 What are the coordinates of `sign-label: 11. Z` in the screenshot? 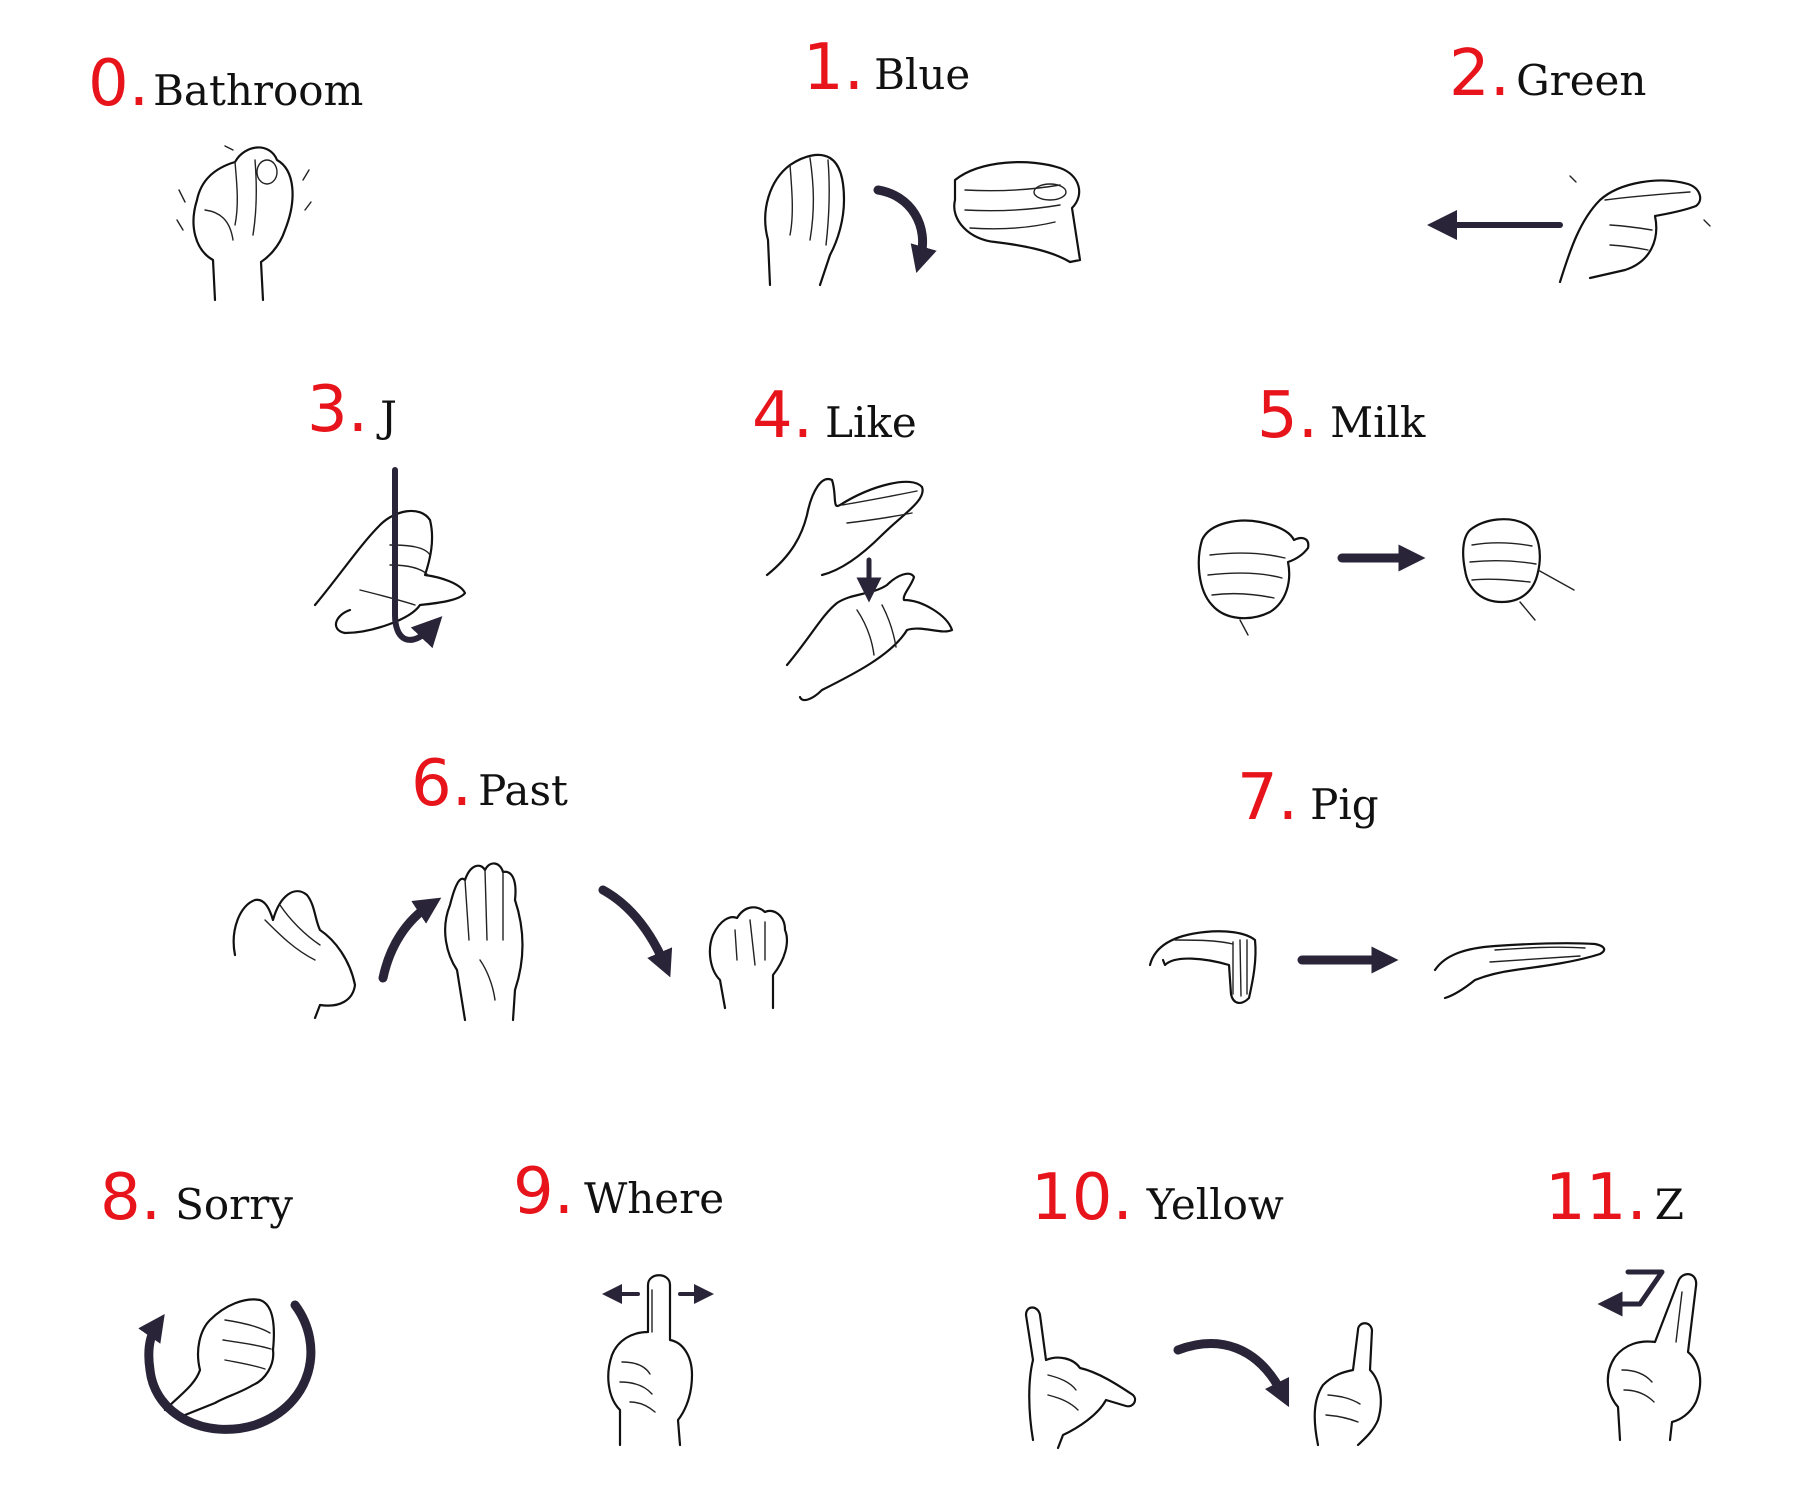 It's located at (1614, 1198).